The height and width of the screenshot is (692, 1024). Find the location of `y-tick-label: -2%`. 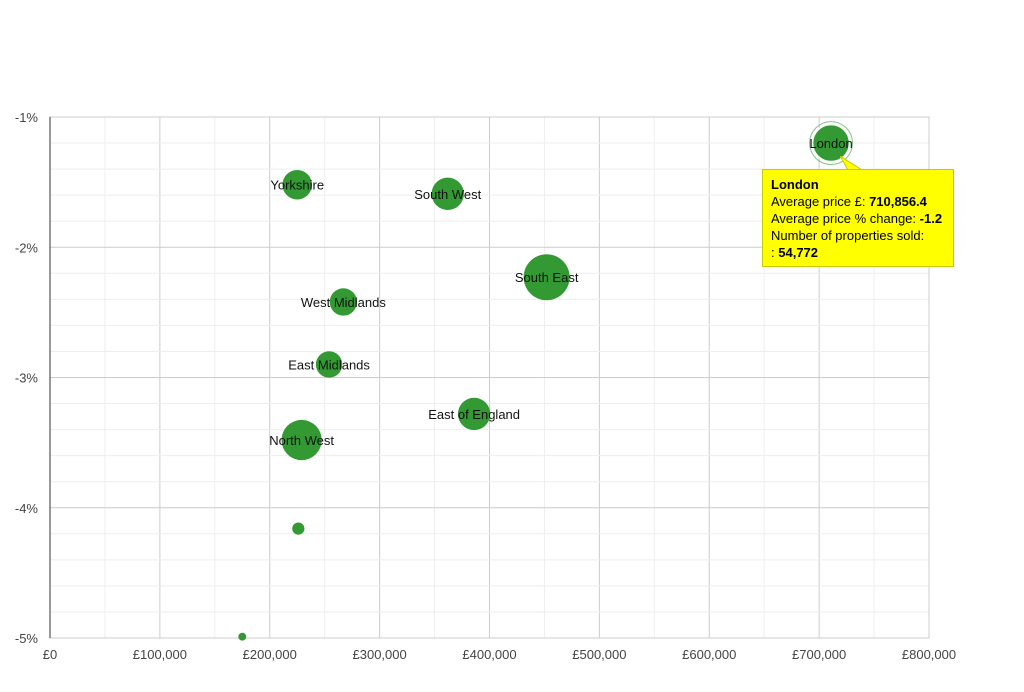

y-tick-label: -2% is located at coordinates (27, 247).